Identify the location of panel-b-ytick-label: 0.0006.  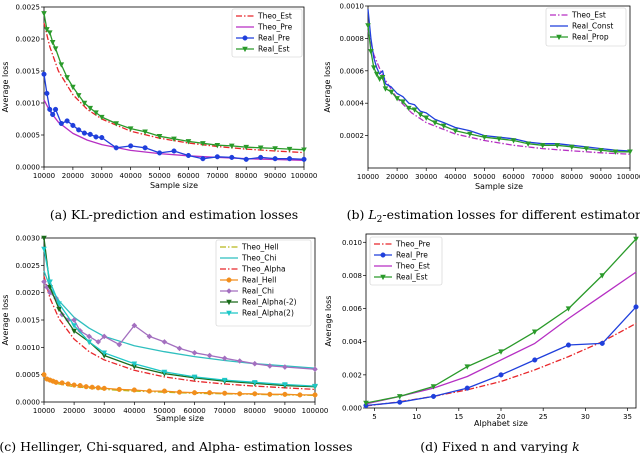
(352, 71).